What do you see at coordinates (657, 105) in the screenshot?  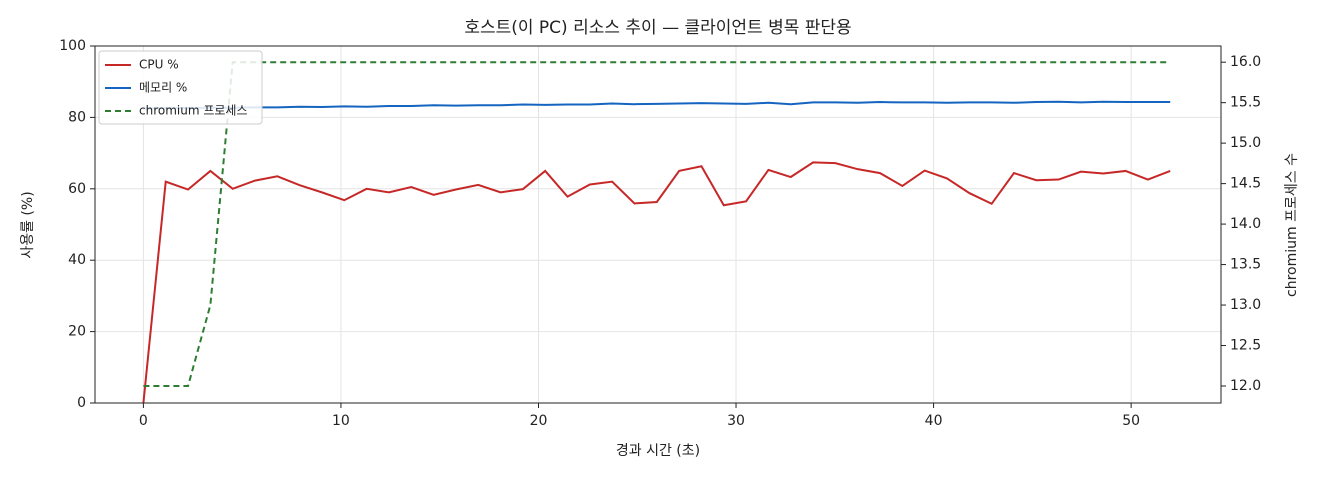 I see `series-line` at bounding box center [657, 105].